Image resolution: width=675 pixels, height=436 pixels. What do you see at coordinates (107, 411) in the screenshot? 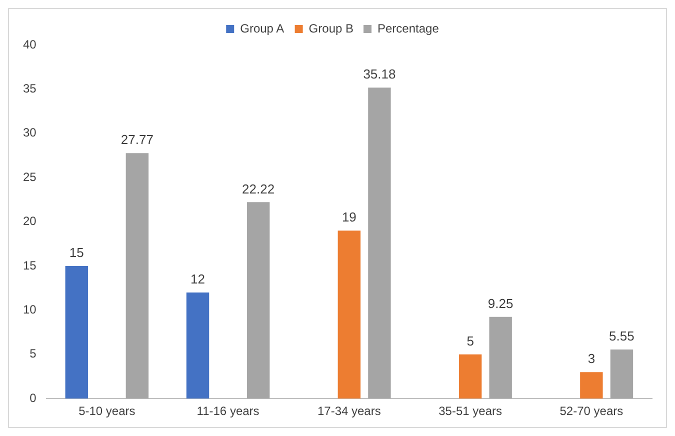
I see `x-tick-label: 5-10 years` at bounding box center [107, 411].